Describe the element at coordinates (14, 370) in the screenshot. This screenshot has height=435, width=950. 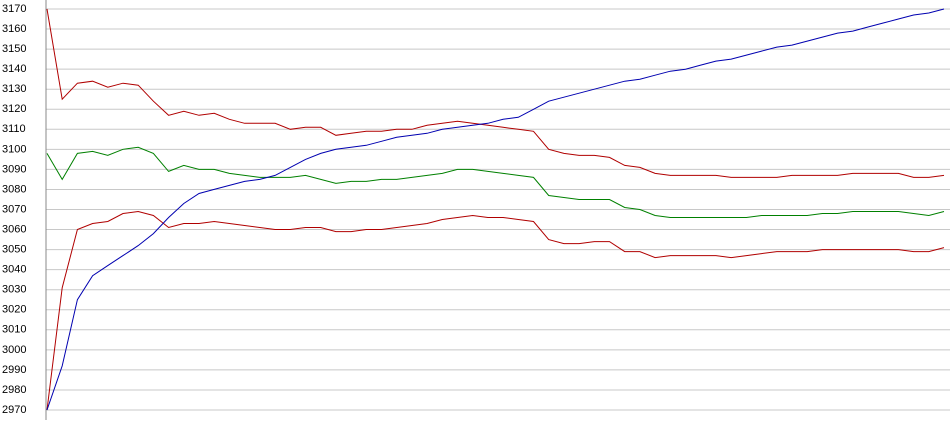
I see `y-tick-label: 2990` at that location.